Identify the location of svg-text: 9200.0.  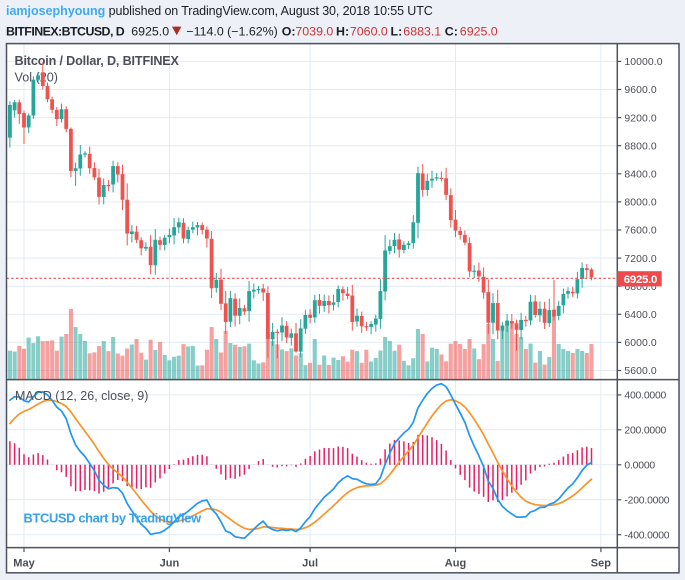
(640, 118).